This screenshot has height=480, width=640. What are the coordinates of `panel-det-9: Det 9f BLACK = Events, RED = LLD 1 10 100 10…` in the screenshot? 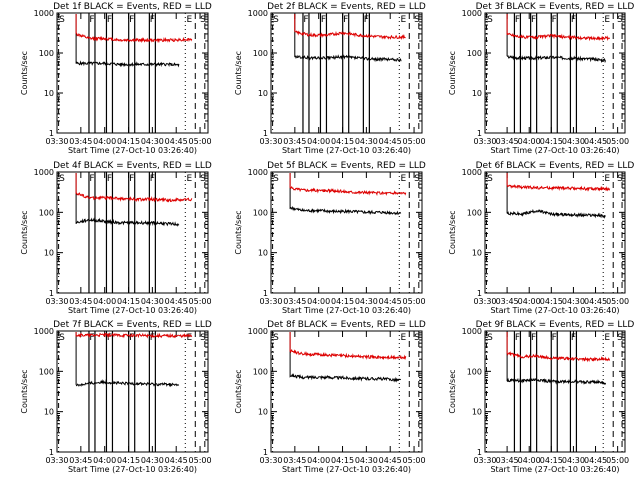 It's located at (541, 397).